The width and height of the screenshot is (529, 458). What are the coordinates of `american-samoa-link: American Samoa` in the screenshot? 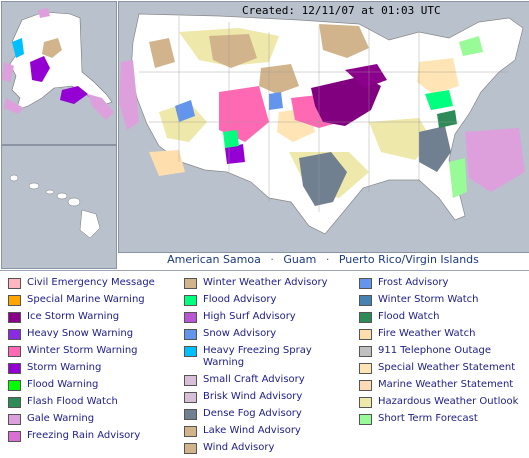 It's located at (214, 259).